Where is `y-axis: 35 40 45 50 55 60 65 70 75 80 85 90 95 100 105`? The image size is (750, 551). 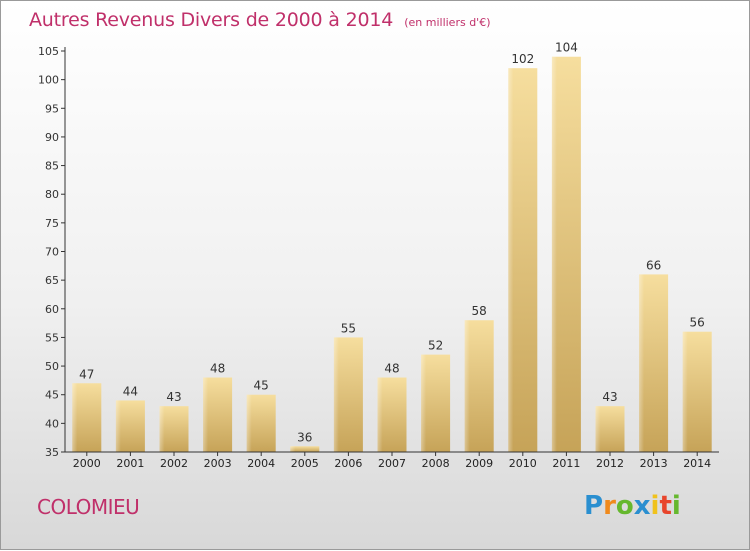
y-axis: 35 40 45 50 55 60 65 70 75 80 85 90 95 100 105 is located at coordinates (52, 252).